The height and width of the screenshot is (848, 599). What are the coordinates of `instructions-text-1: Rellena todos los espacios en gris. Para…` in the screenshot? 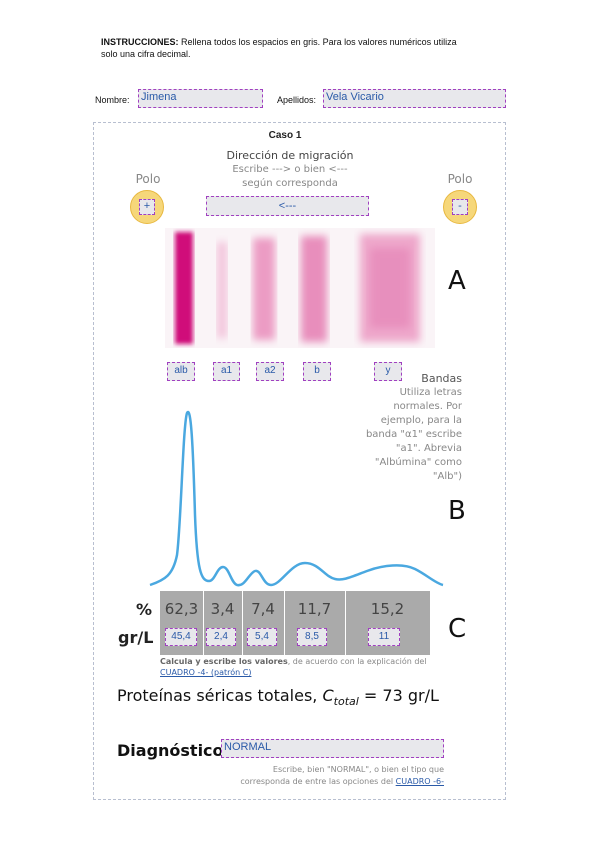 It's located at (319, 42).